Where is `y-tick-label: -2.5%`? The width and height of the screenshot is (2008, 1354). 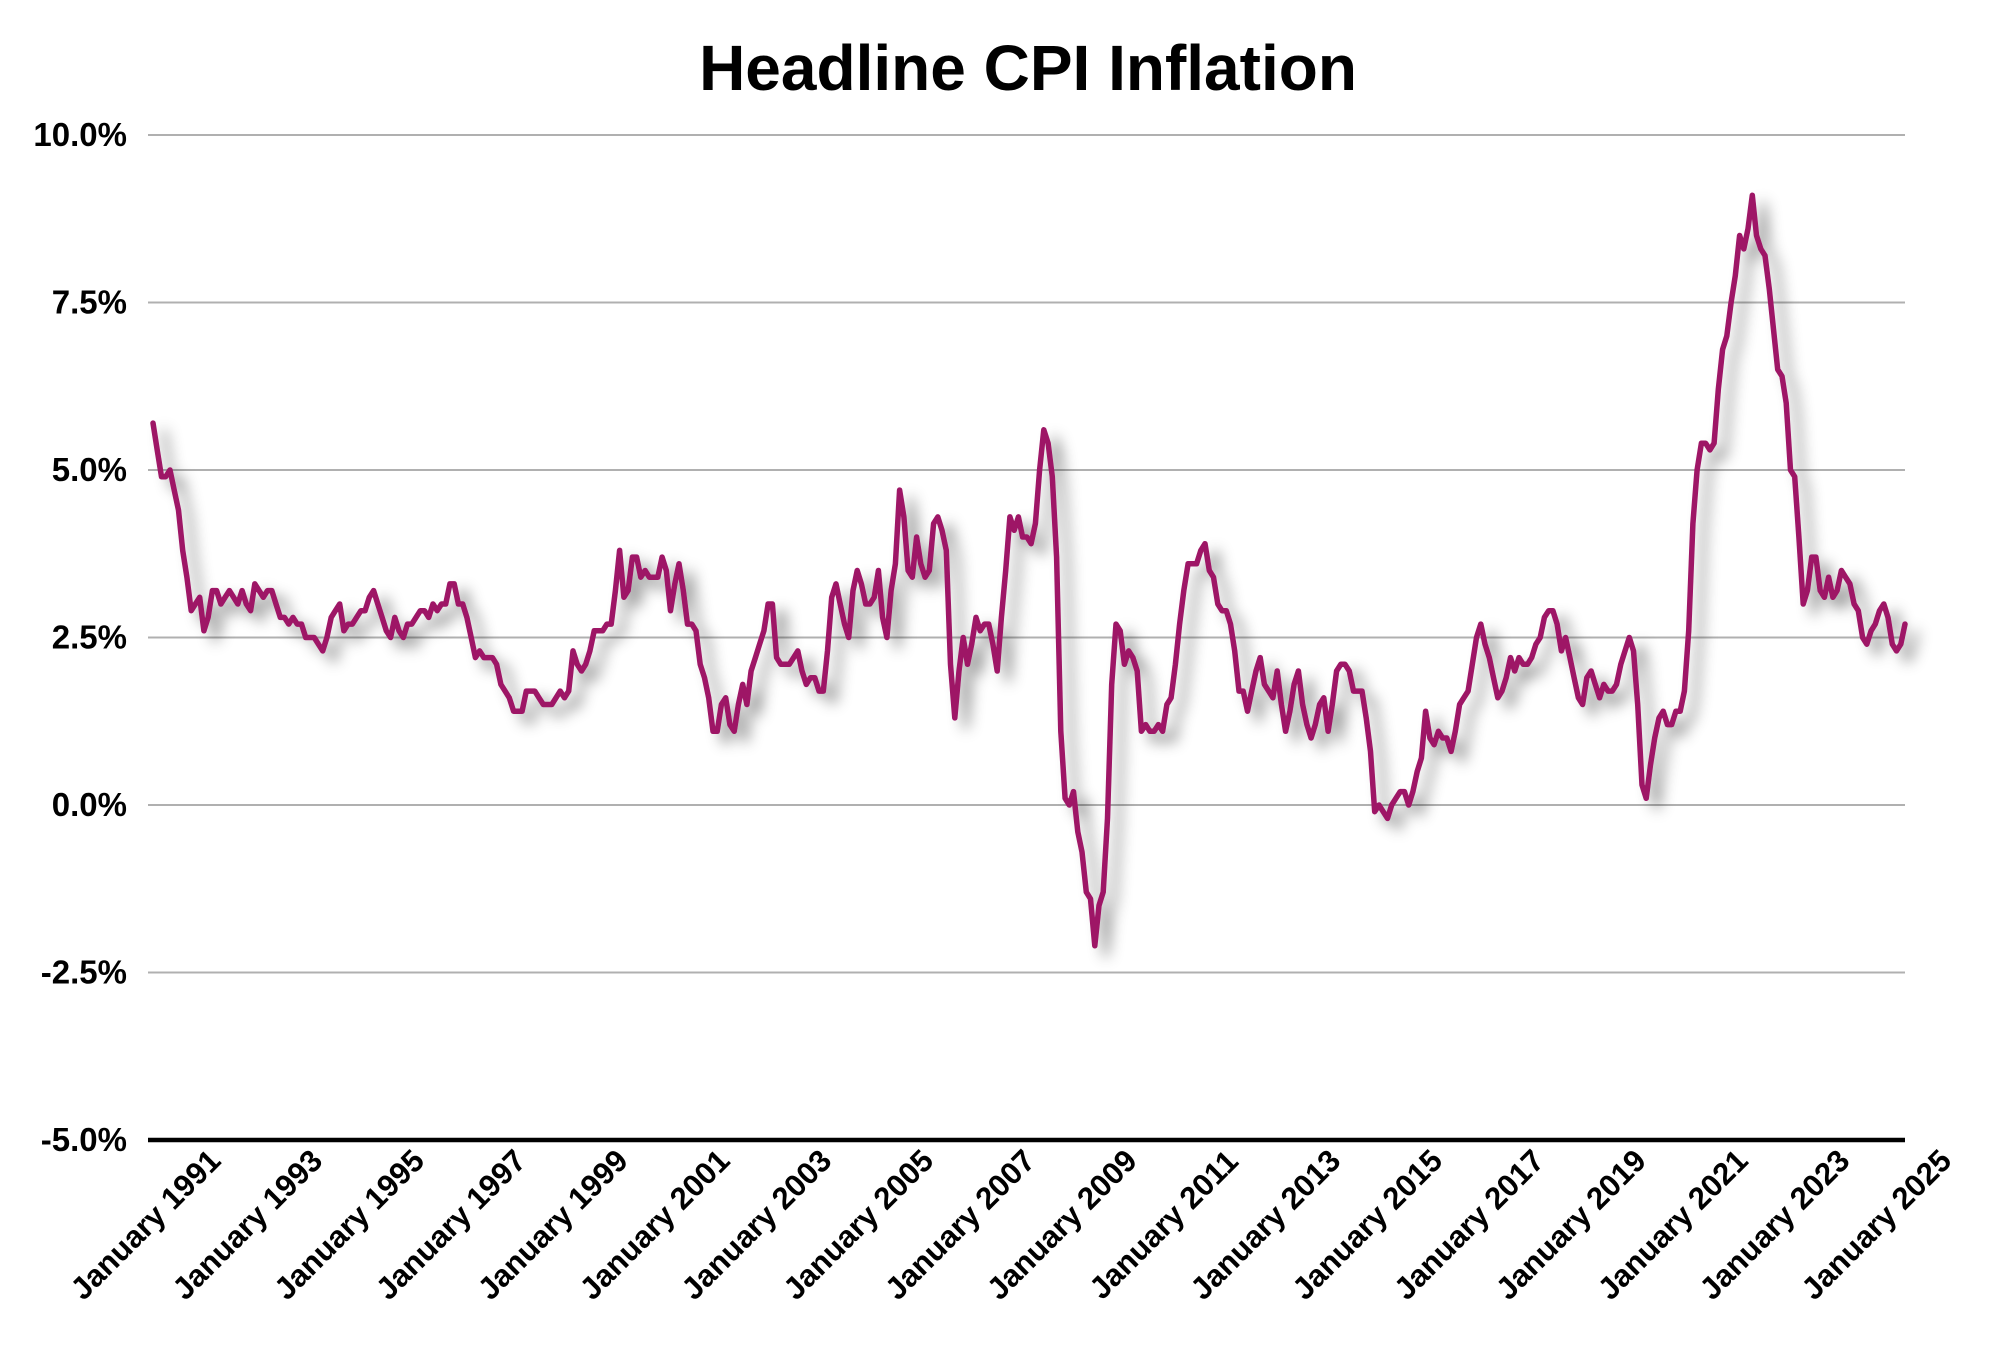
y-tick-label: -2.5% is located at coordinates (84, 972).